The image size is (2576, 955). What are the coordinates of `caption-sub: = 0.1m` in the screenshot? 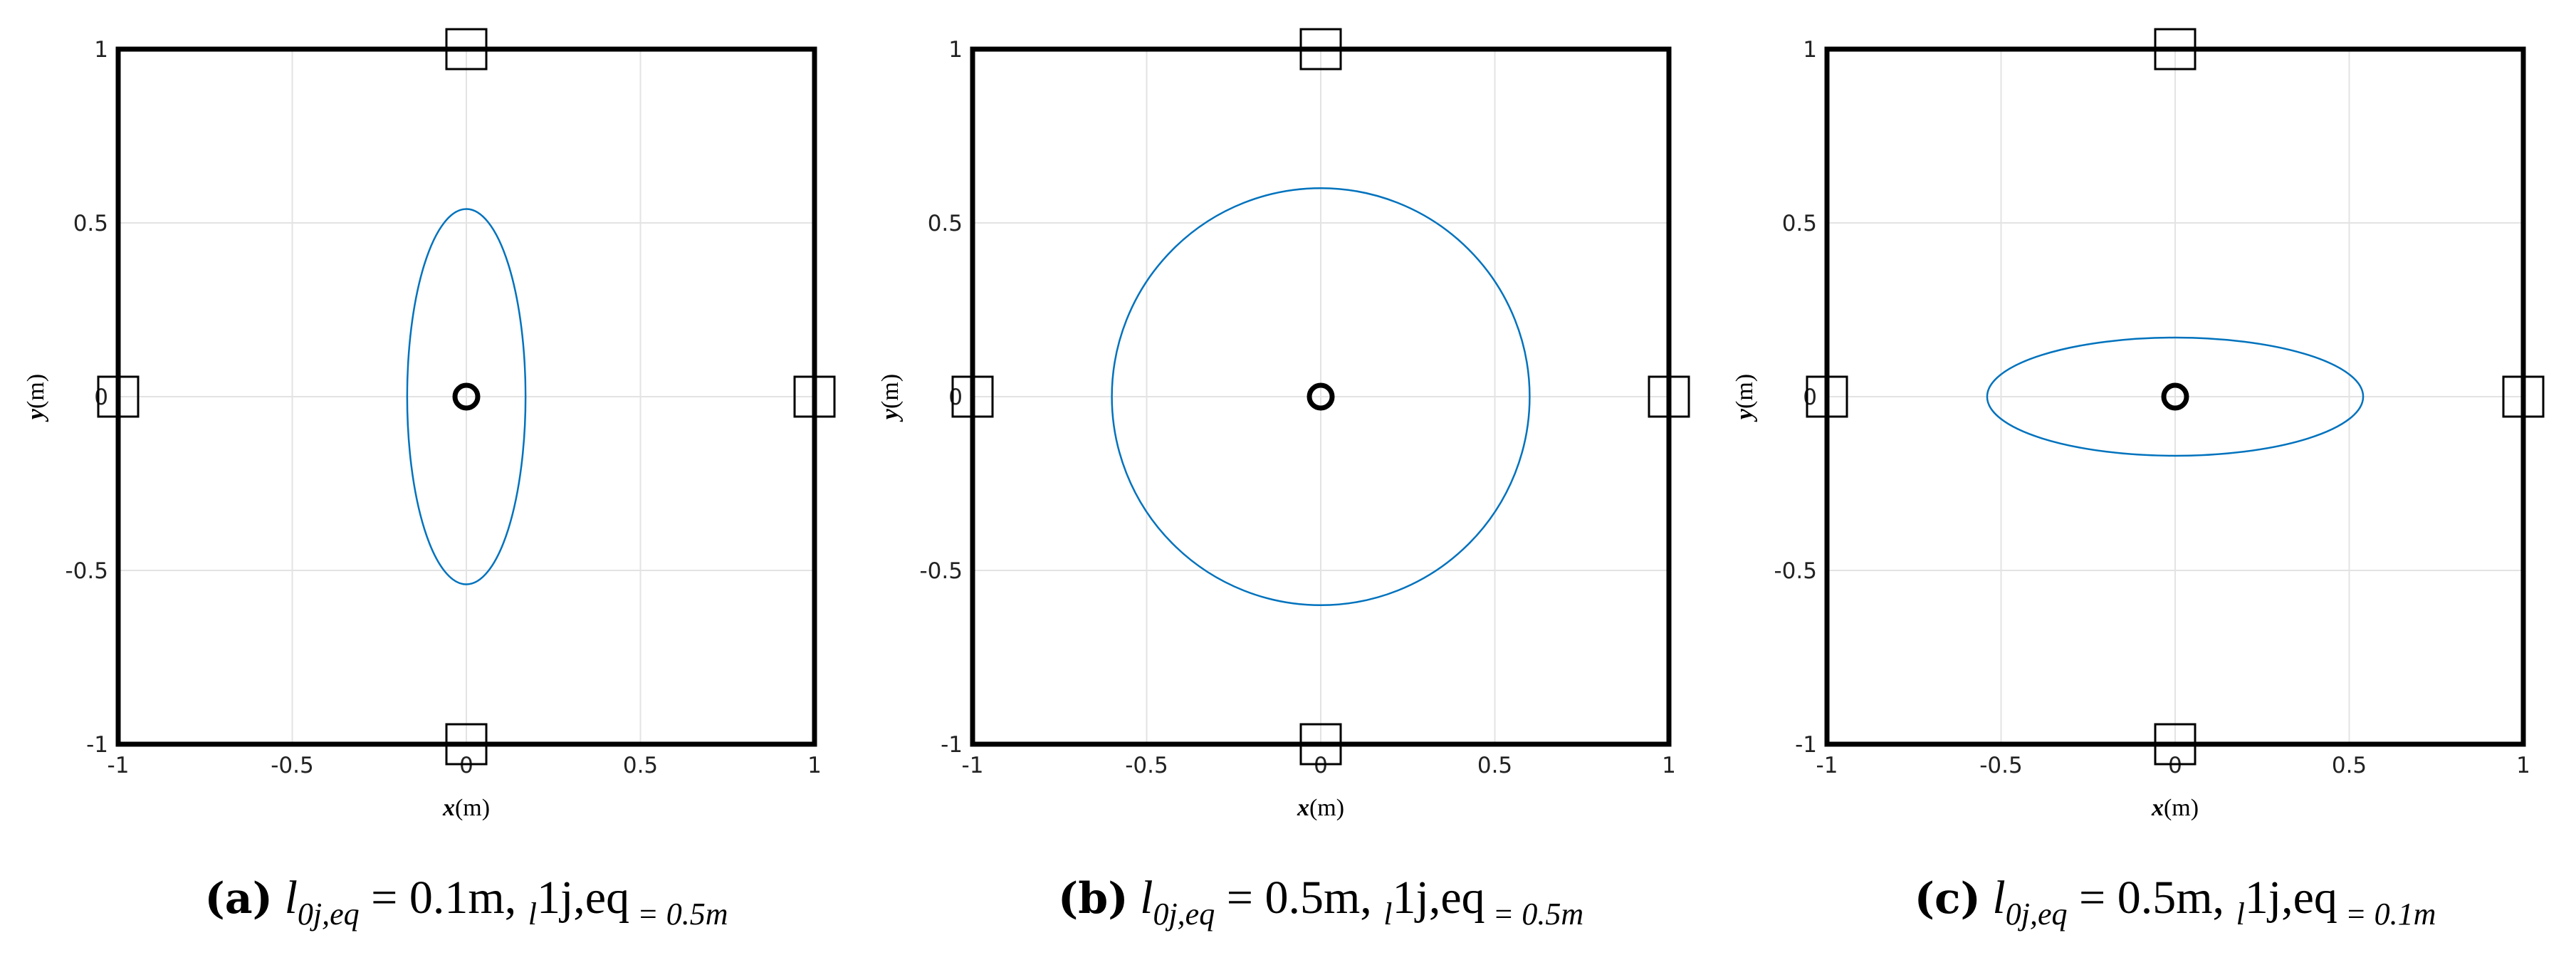 It's located at (2386, 914).